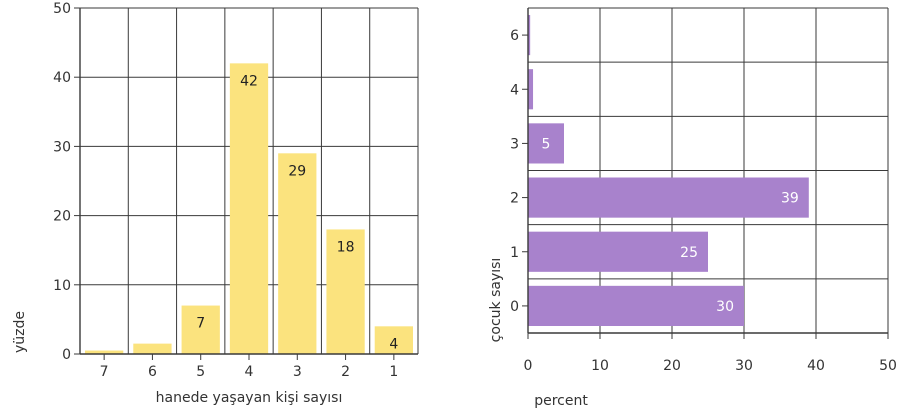 This screenshot has width=907, height=418. I want to click on x-tick-label: 10, so click(600, 366).